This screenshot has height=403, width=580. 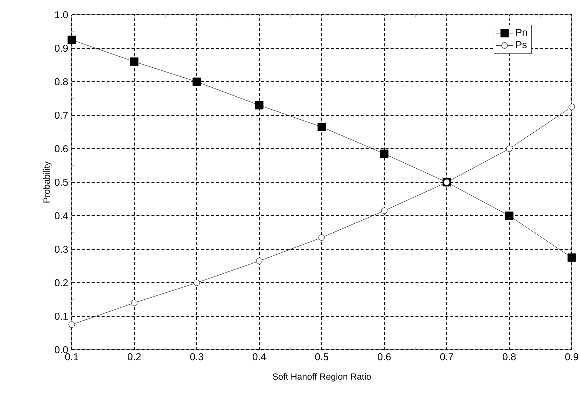 What do you see at coordinates (61, 15) in the screenshot?
I see `y-tick-label: 1.0` at bounding box center [61, 15].